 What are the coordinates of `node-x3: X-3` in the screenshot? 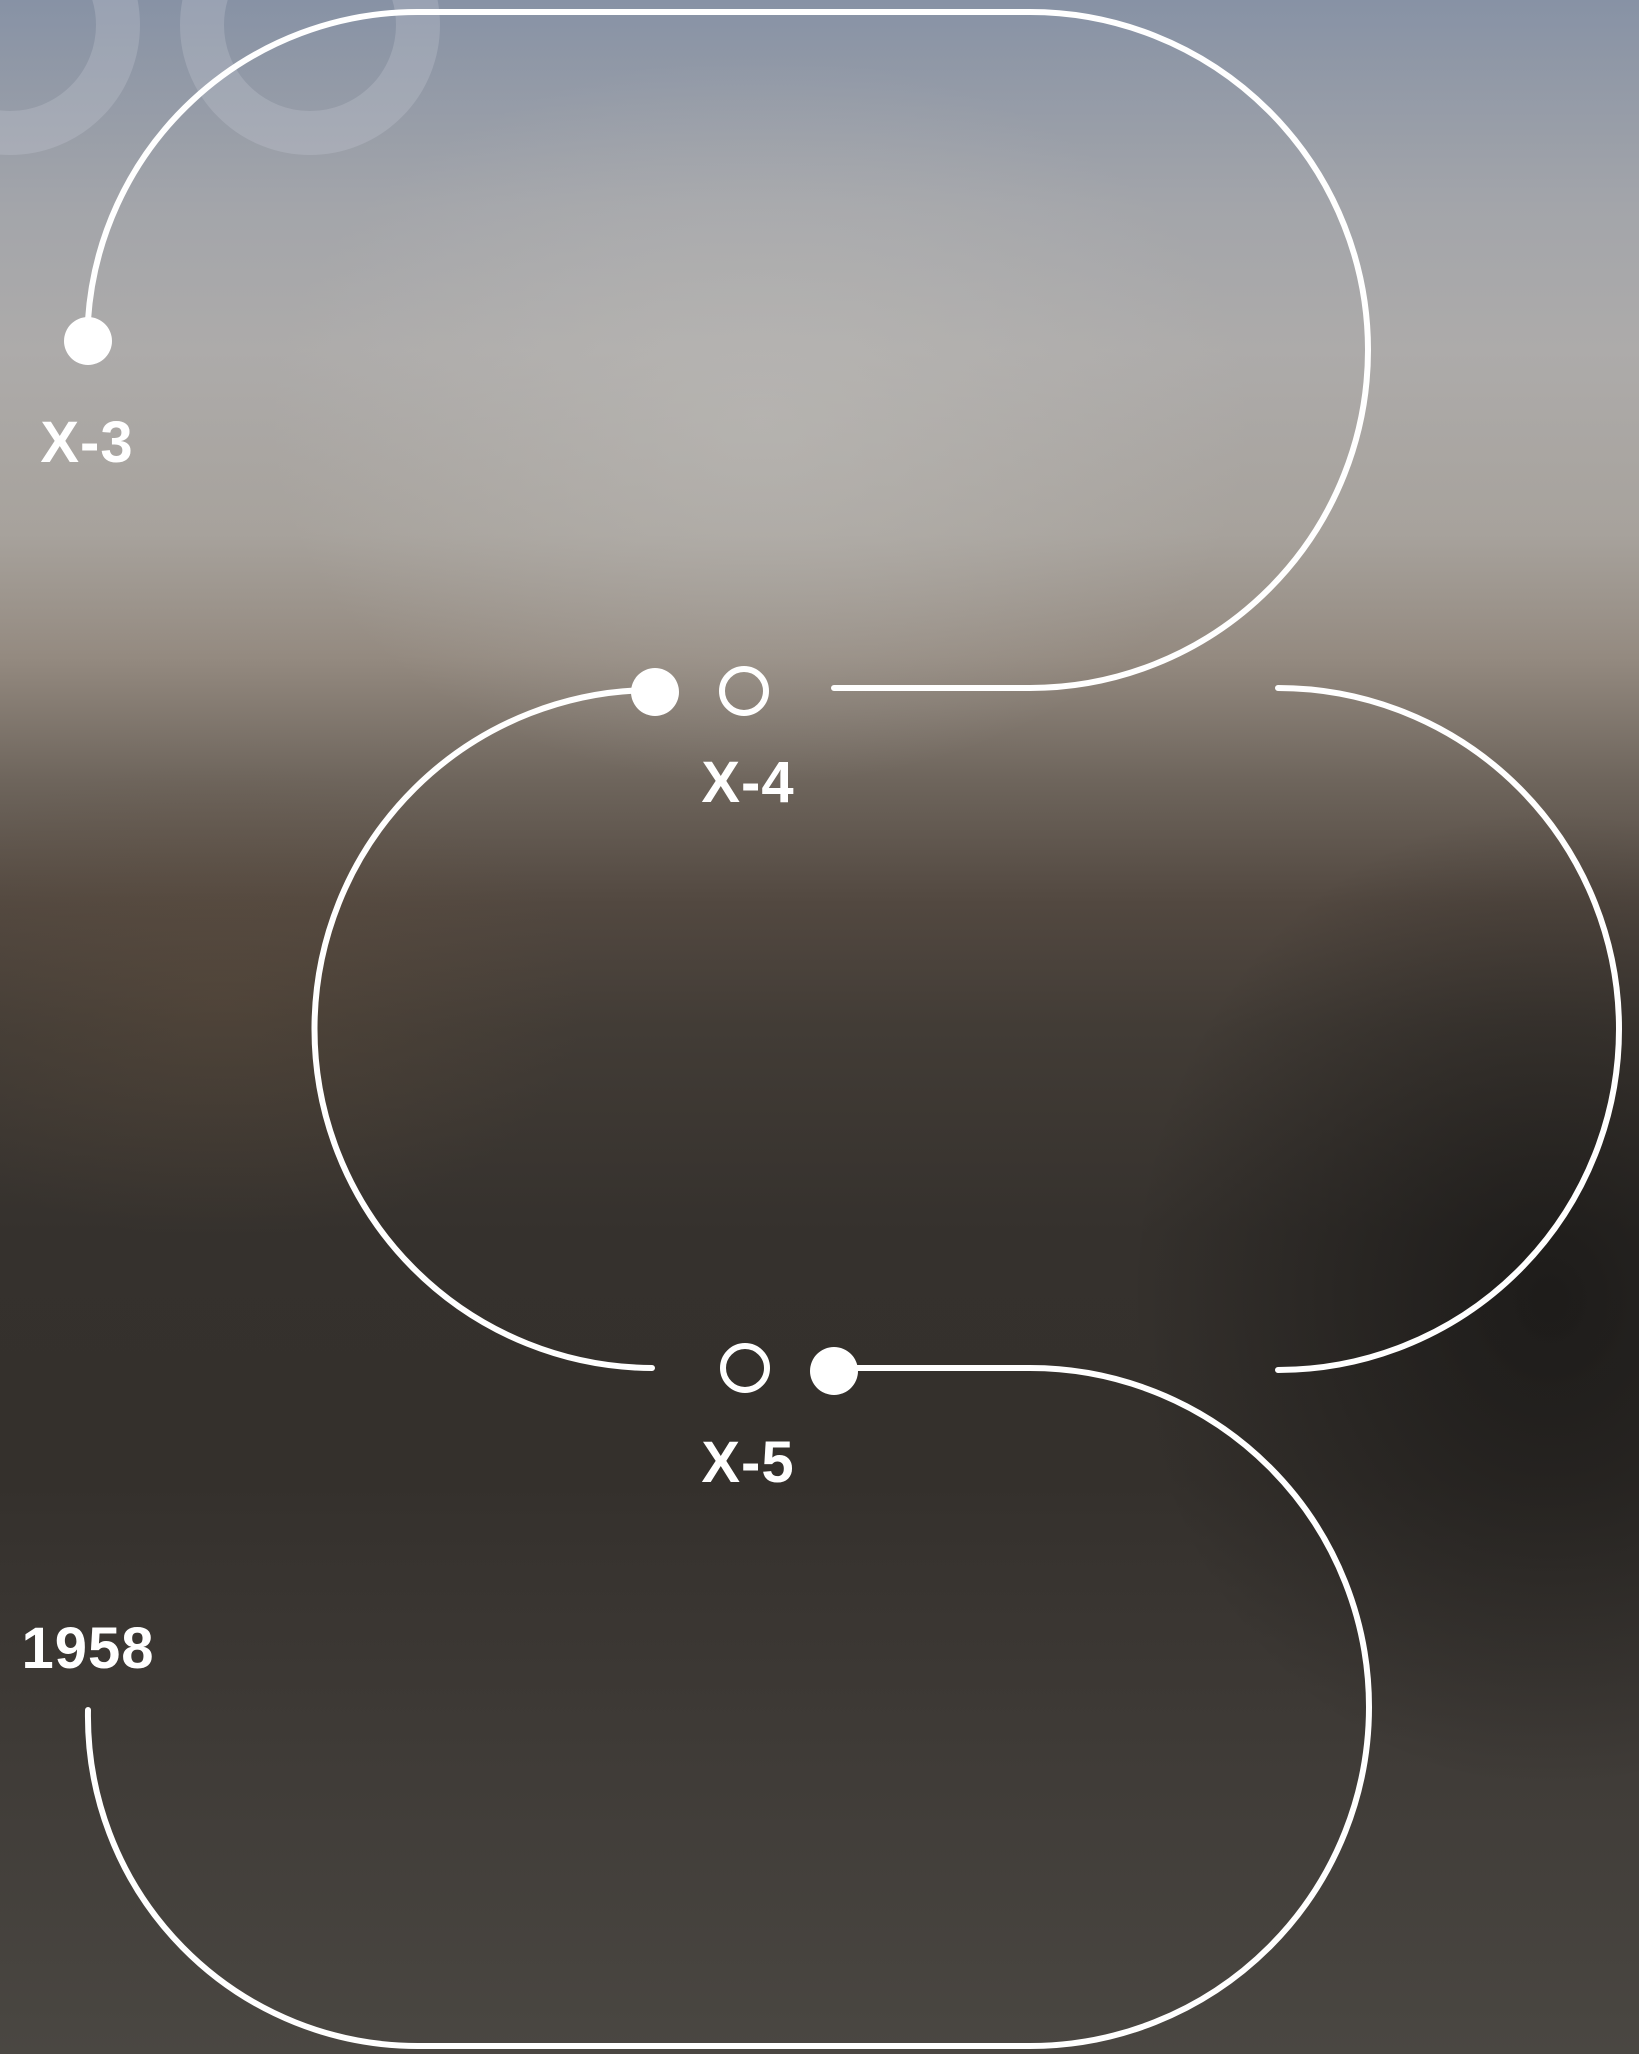 It's located at (86, 396).